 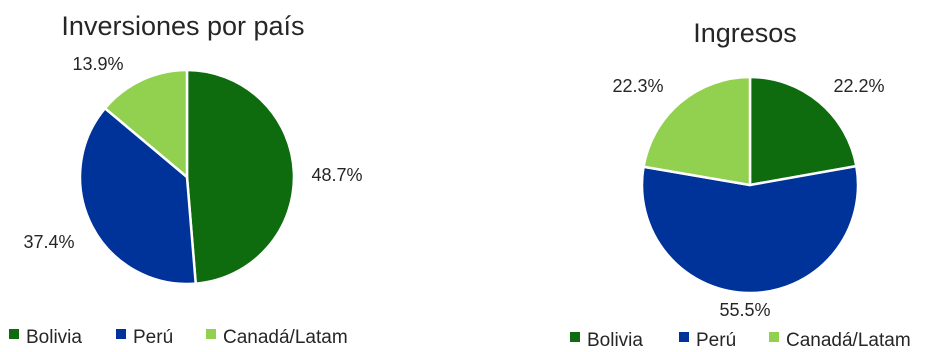 What do you see at coordinates (858, 86) in the screenshot?
I see `data-label-bolivia: 22.2%` at bounding box center [858, 86].